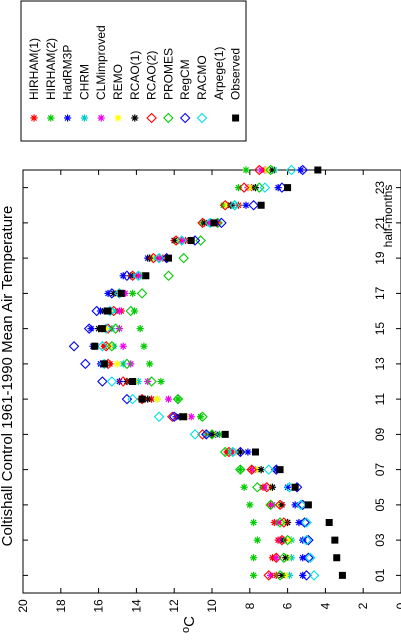 The width and height of the screenshot is (401, 642). What do you see at coordinates (99, 606) in the screenshot?
I see `temperature-tick-label: 16` at bounding box center [99, 606].